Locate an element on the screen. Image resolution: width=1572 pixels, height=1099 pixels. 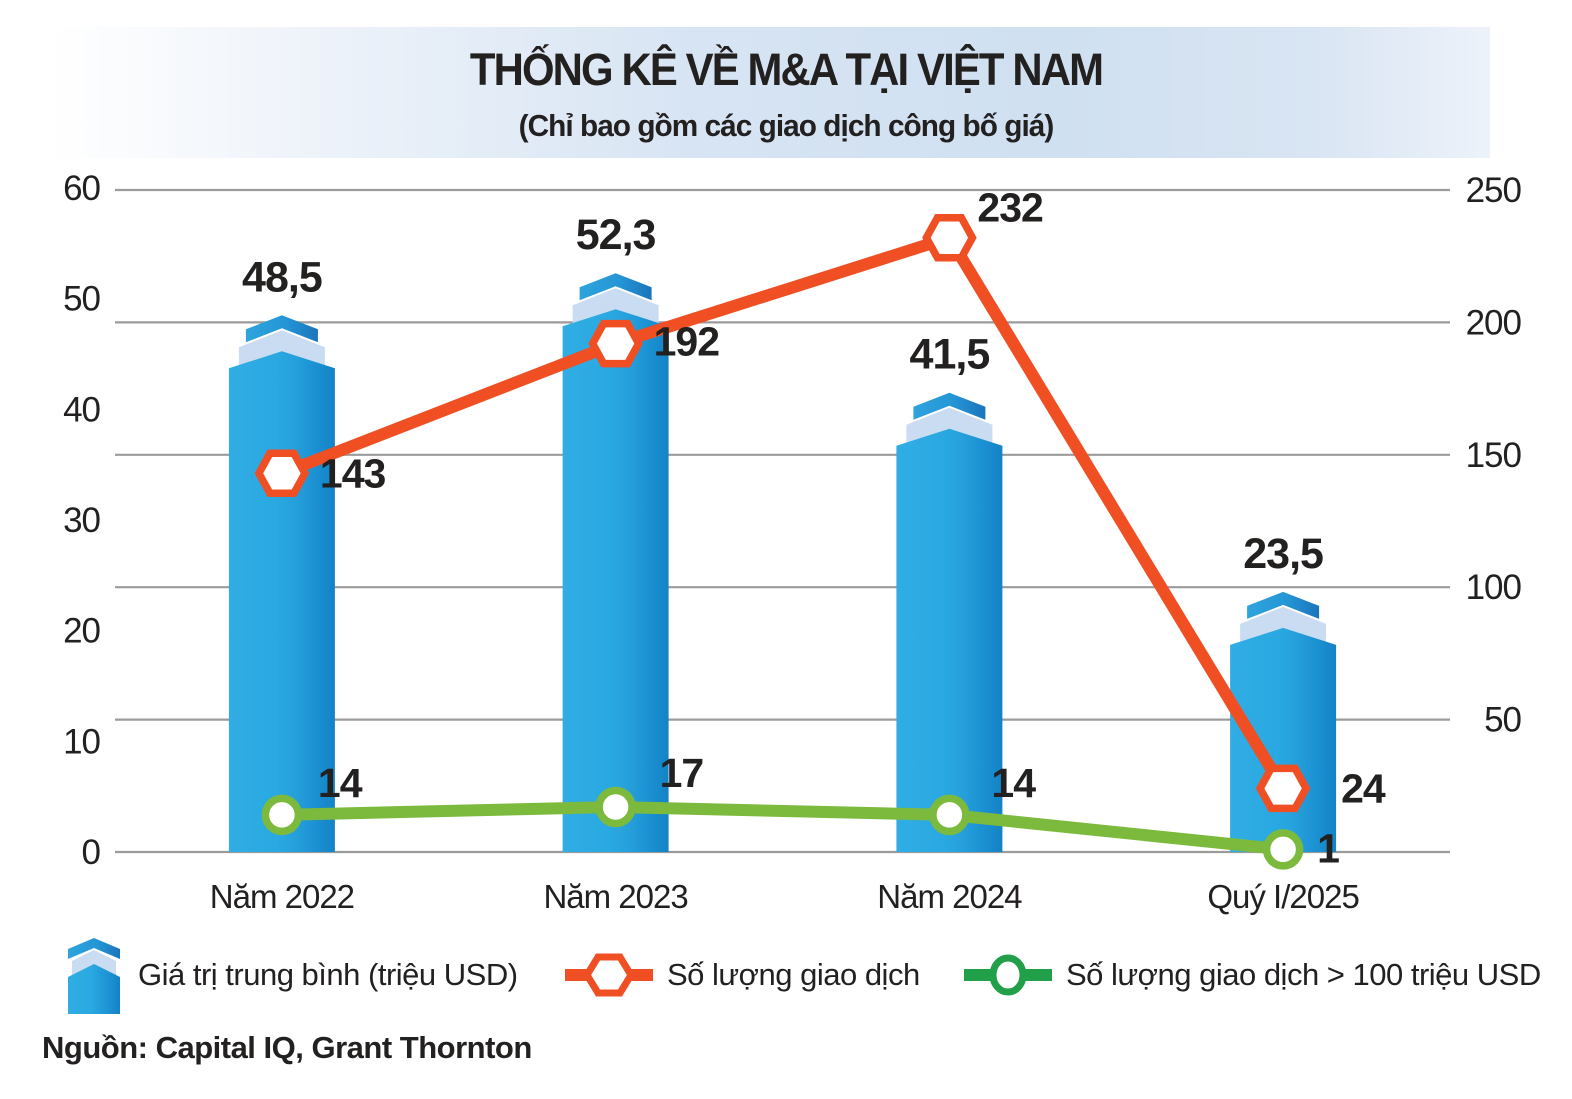
bar-value-label: 41,5 is located at coordinates (950, 355).